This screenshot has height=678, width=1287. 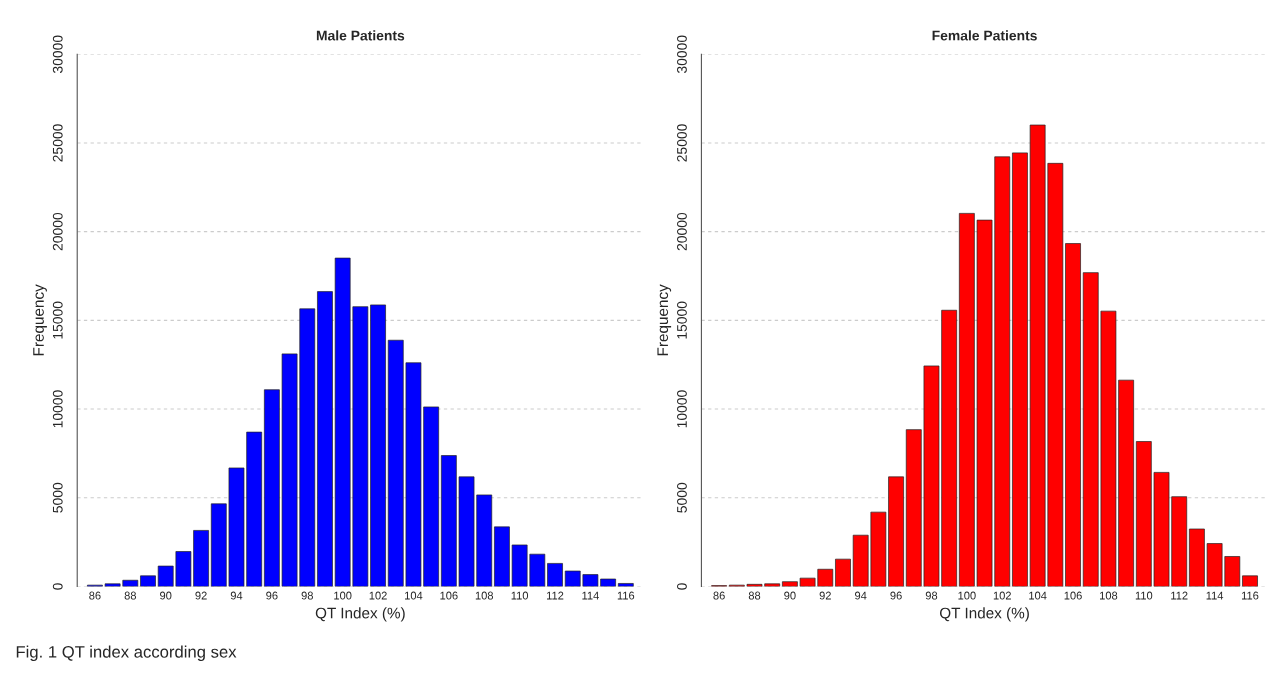 I want to click on chart-title: Male Patients, so click(x=360, y=35).